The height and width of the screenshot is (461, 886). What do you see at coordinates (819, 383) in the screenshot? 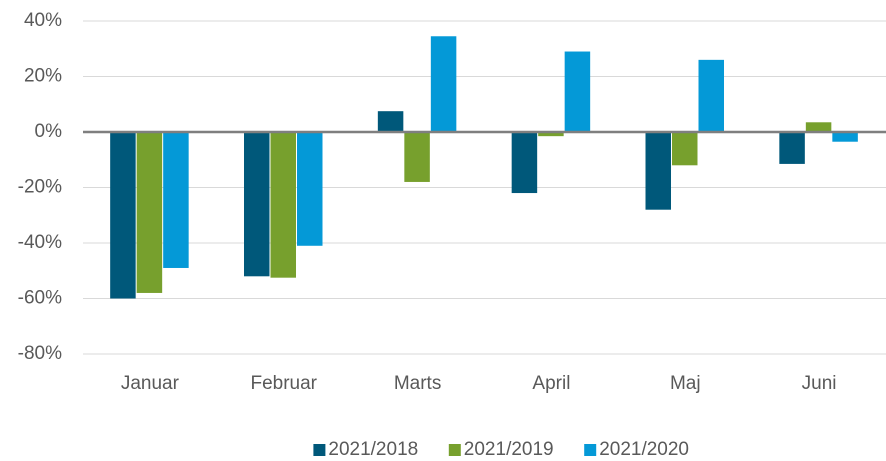
I see `x-tick-label: Juni` at bounding box center [819, 383].